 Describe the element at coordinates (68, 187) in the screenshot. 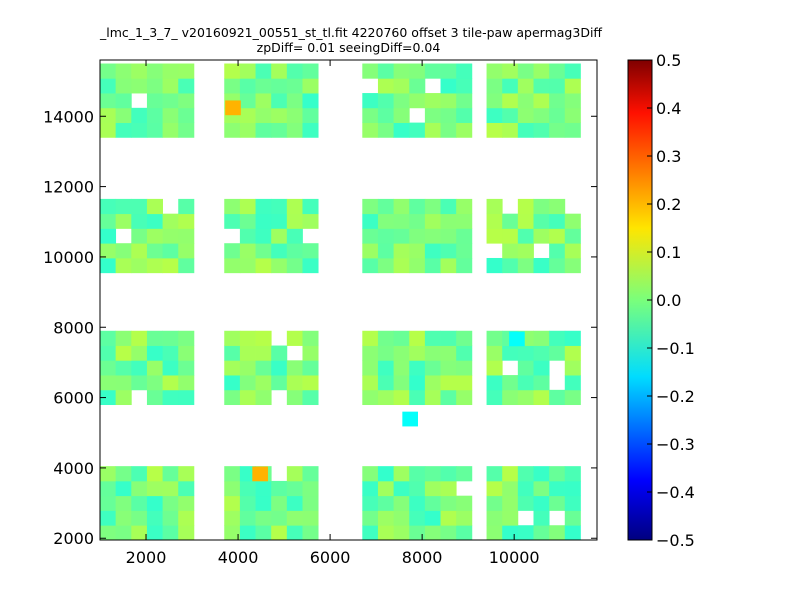

I see `y-tick-label: 12000` at that location.